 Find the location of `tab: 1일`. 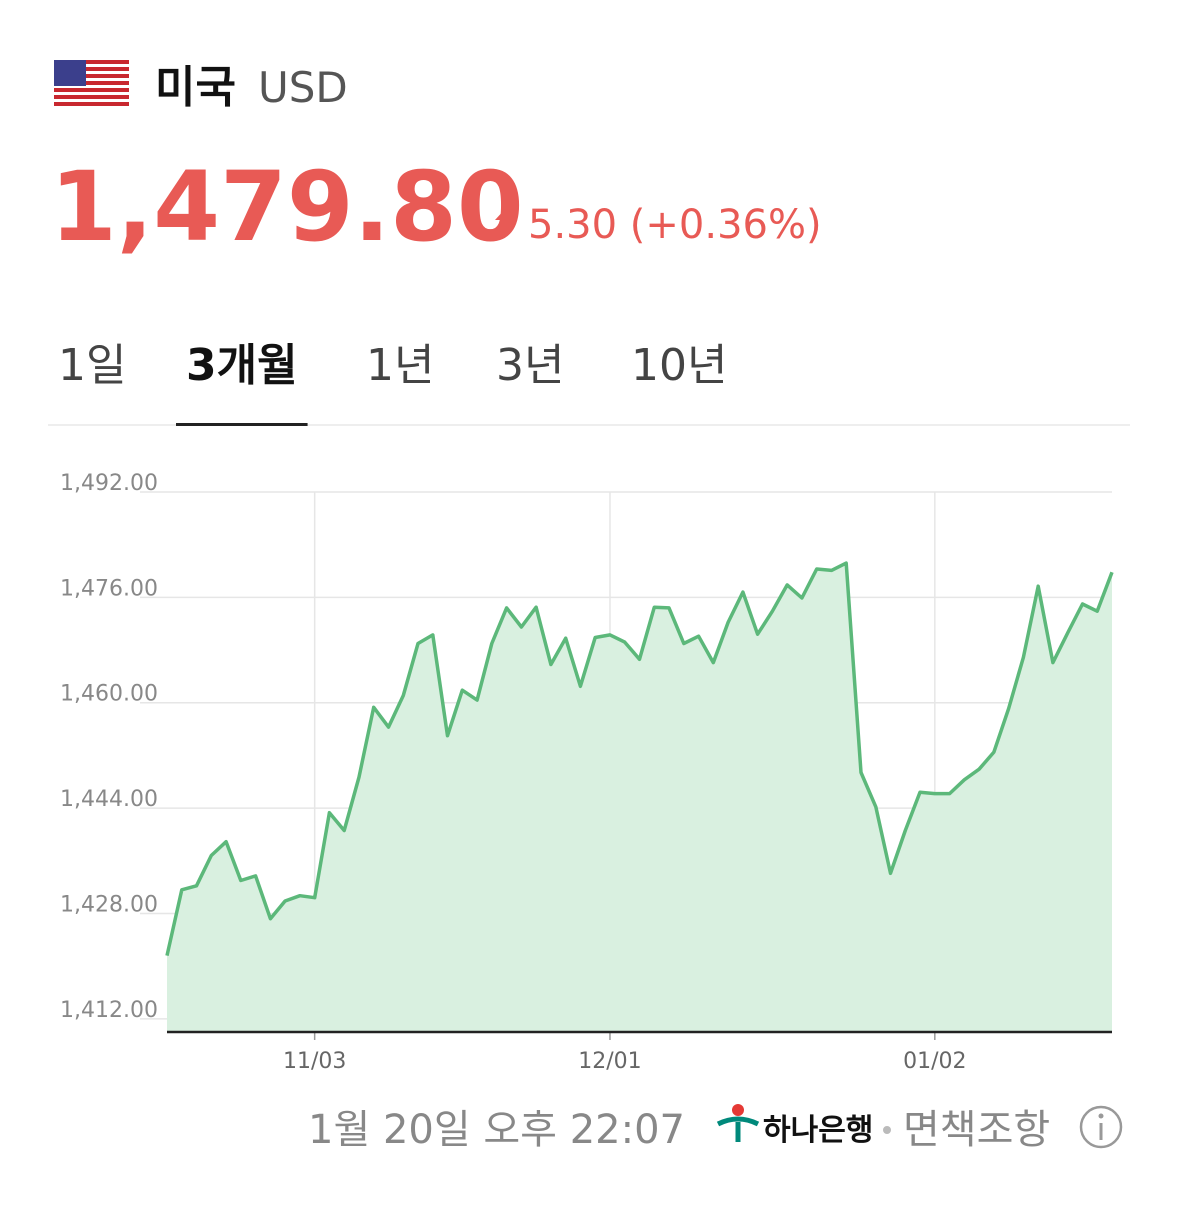

tab: 1일 is located at coordinates (92, 365).